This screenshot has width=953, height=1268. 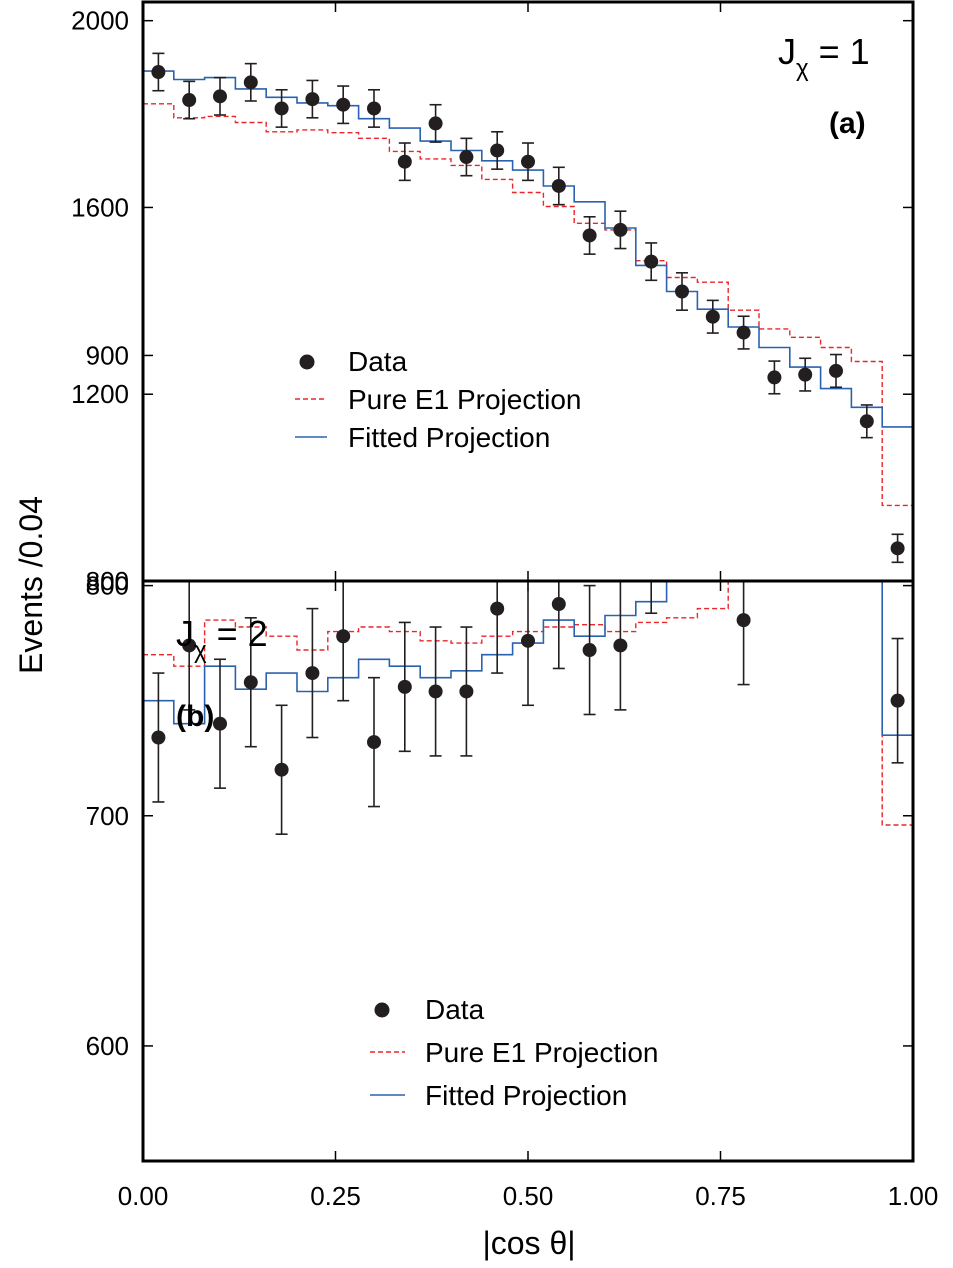 I want to click on y-axis-title: Events /0.04, so click(x=31, y=585).